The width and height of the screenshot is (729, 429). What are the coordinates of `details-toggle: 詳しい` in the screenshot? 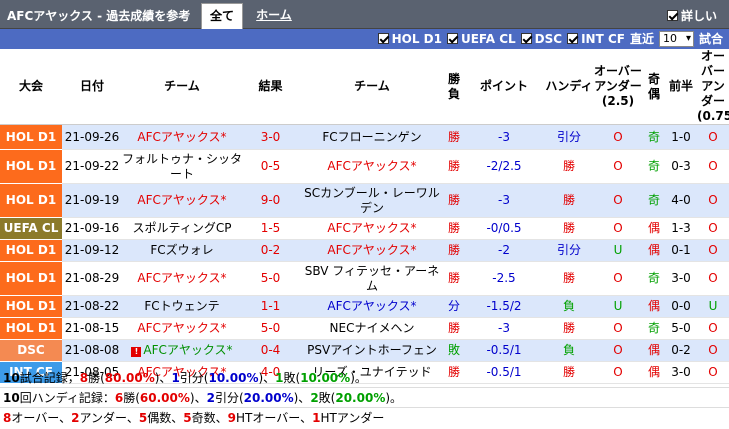 It's located at (691, 15).